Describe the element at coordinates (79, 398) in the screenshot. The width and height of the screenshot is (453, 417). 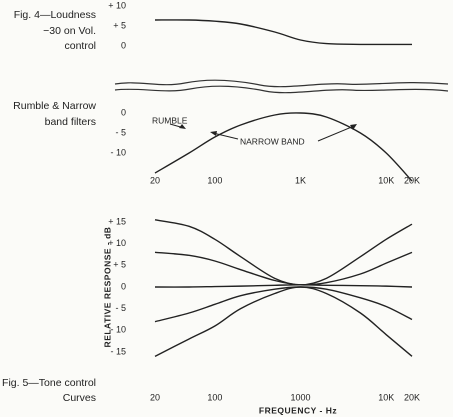
I see `chart-title: Curves` at that location.